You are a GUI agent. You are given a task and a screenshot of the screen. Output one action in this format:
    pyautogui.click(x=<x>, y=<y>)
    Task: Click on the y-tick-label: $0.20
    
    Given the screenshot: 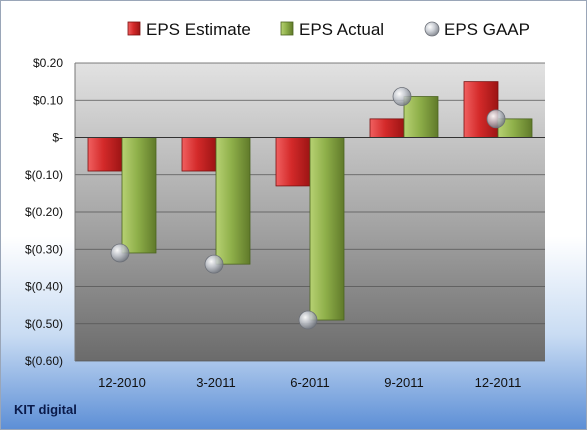 What is the action you would take?
    pyautogui.click(x=48, y=63)
    